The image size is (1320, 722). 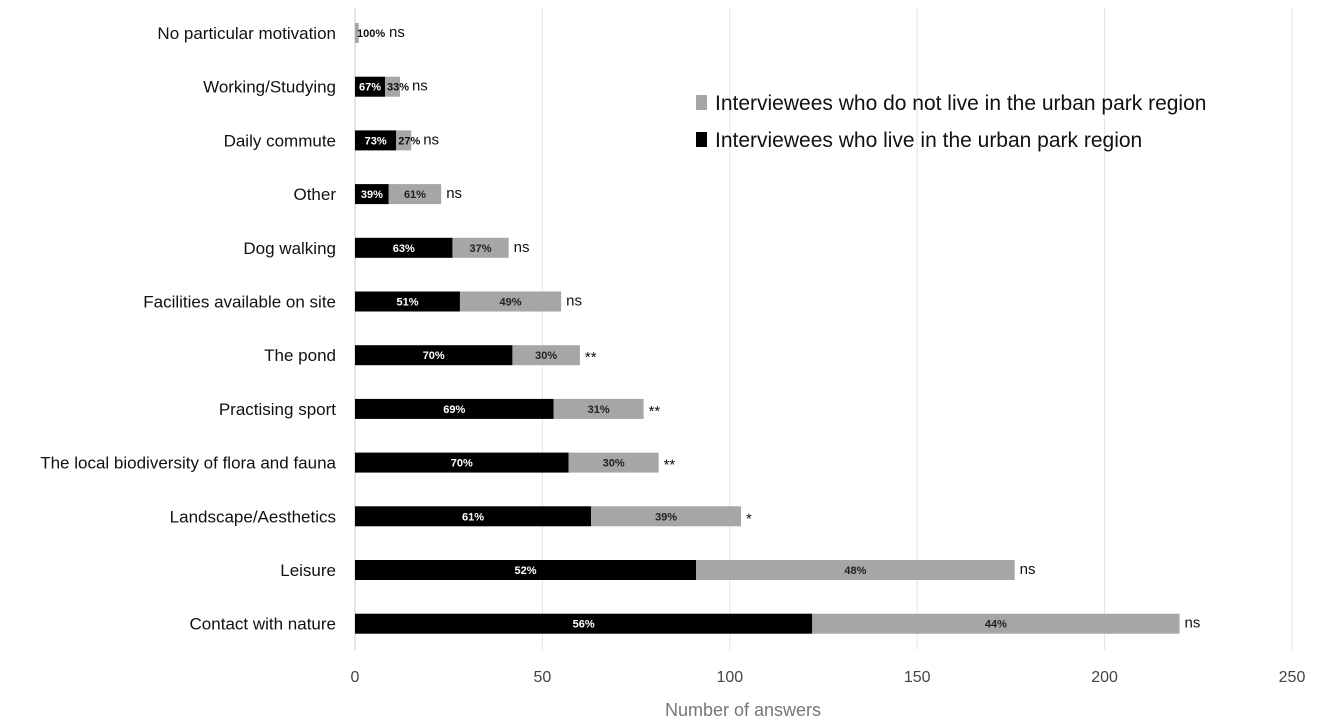 What do you see at coordinates (543, 677) in the screenshot?
I see `x-tick-label: 50` at bounding box center [543, 677].